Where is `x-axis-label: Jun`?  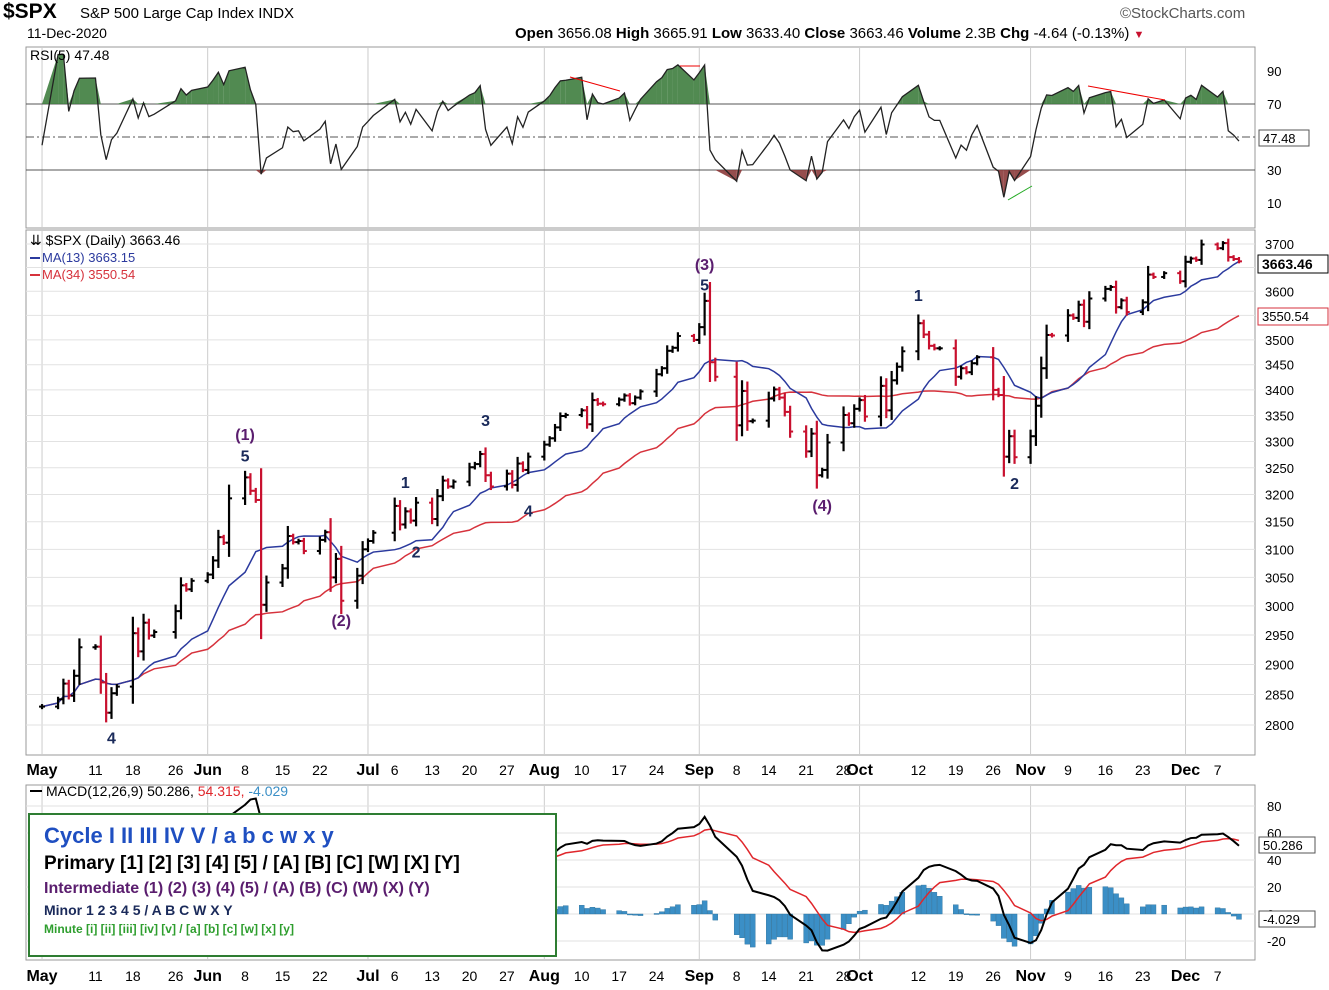
x-axis-label: Jun is located at coordinates (207, 770).